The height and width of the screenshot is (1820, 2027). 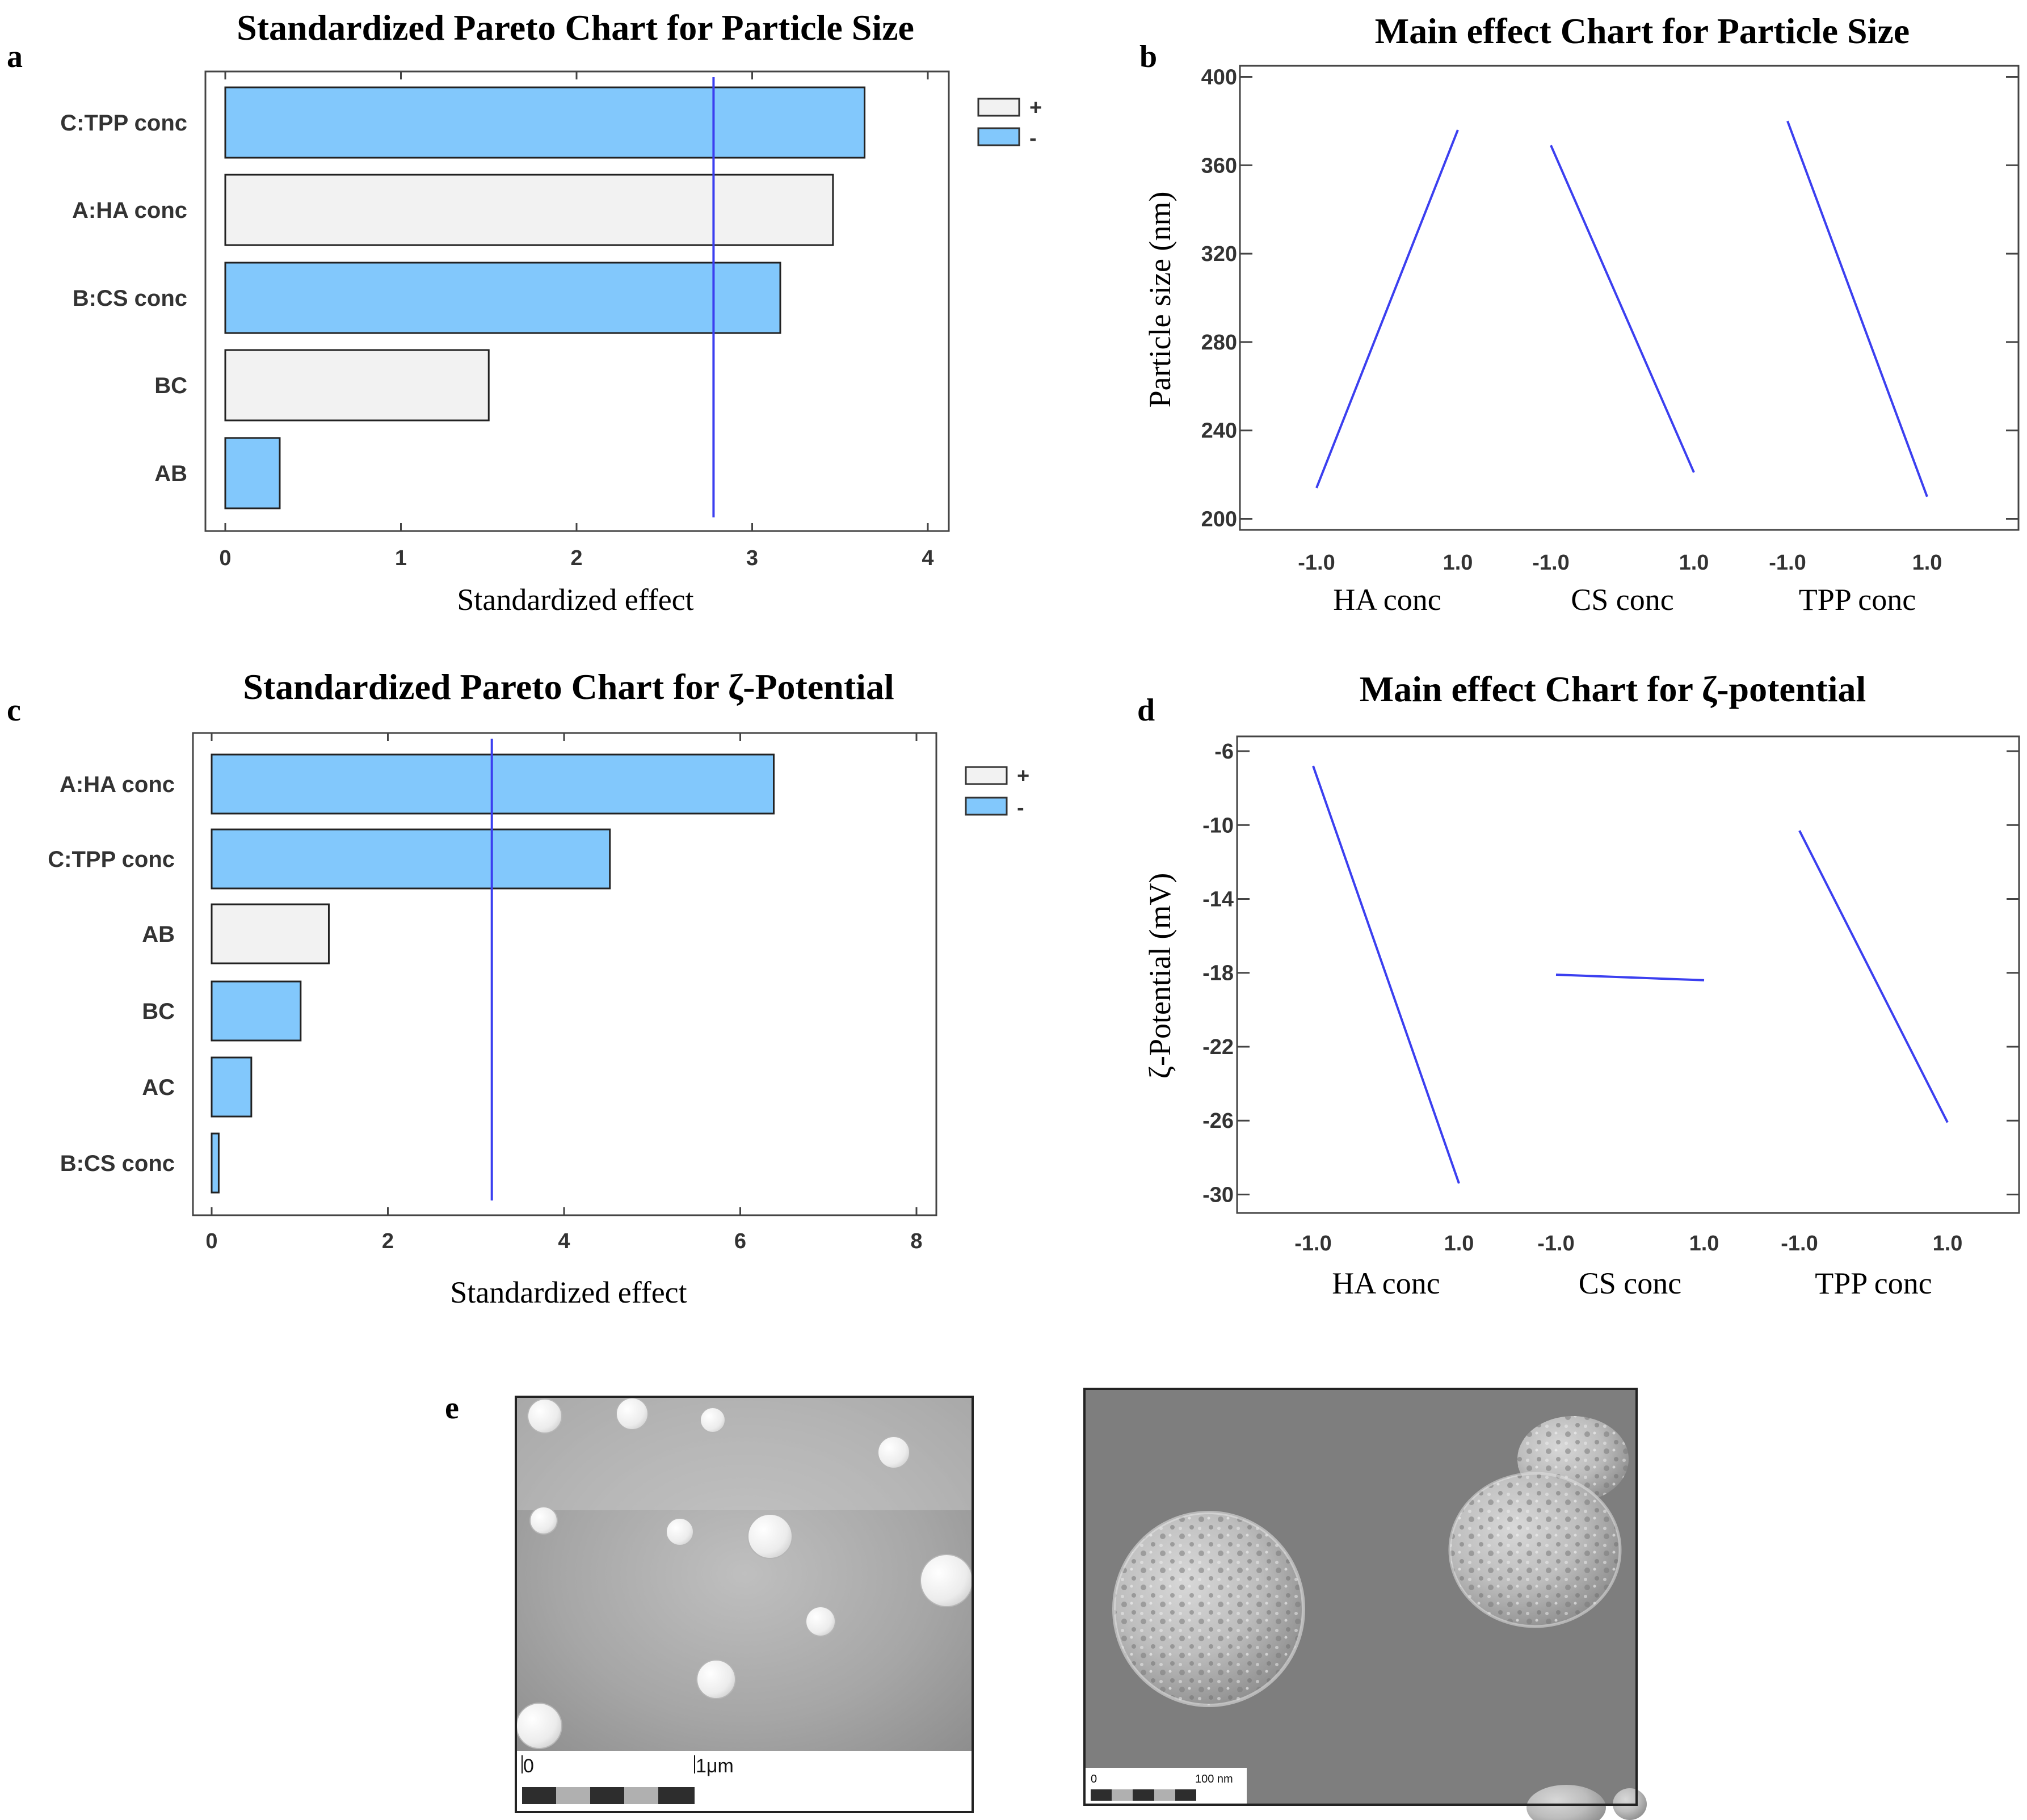 I want to click on category-label: BC, so click(x=170, y=385).